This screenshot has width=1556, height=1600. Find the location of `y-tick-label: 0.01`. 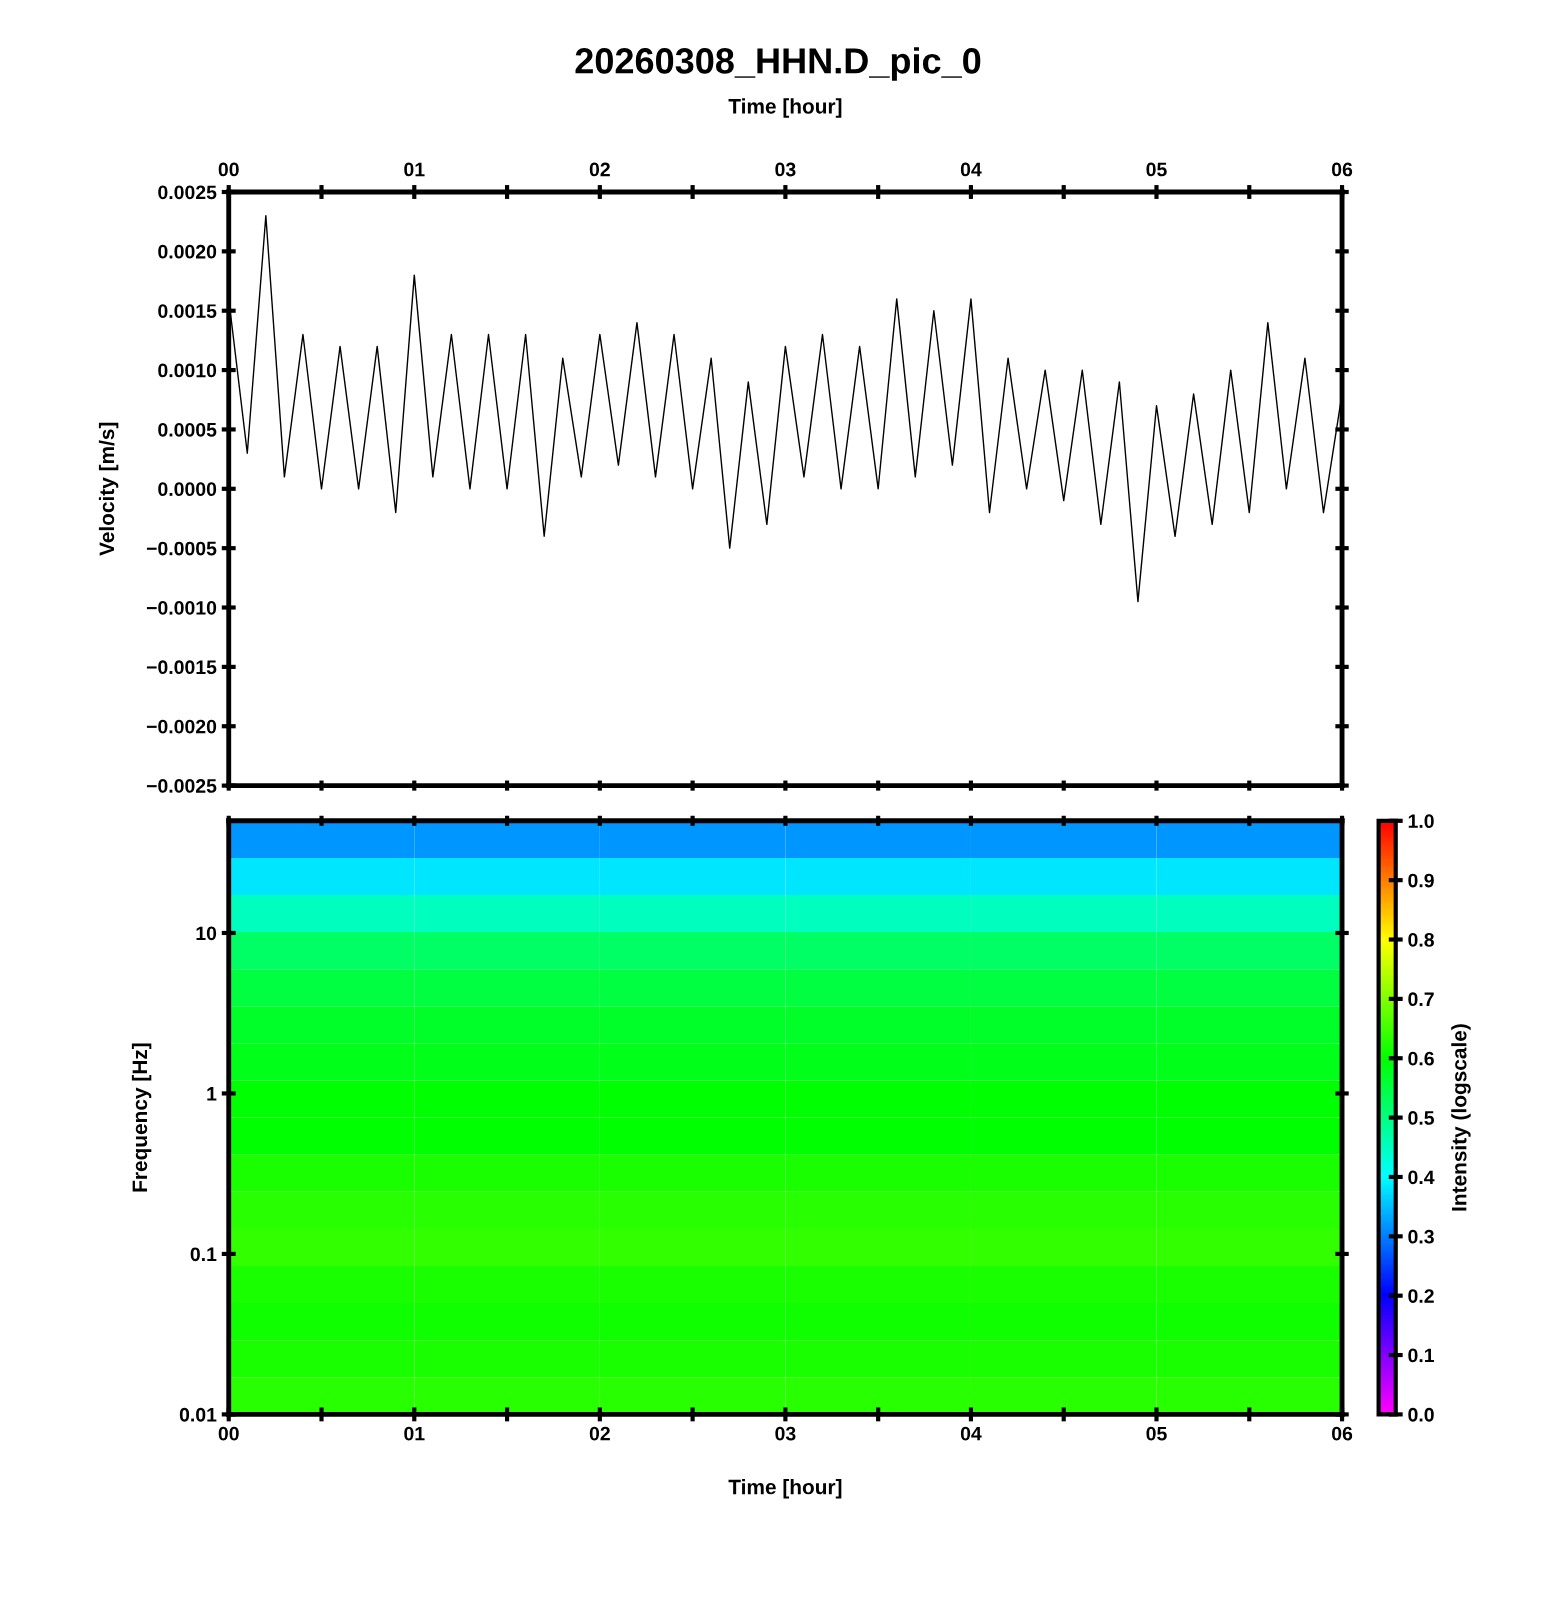

y-tick-label: 0.01 is located at coordinates (198, 1414).